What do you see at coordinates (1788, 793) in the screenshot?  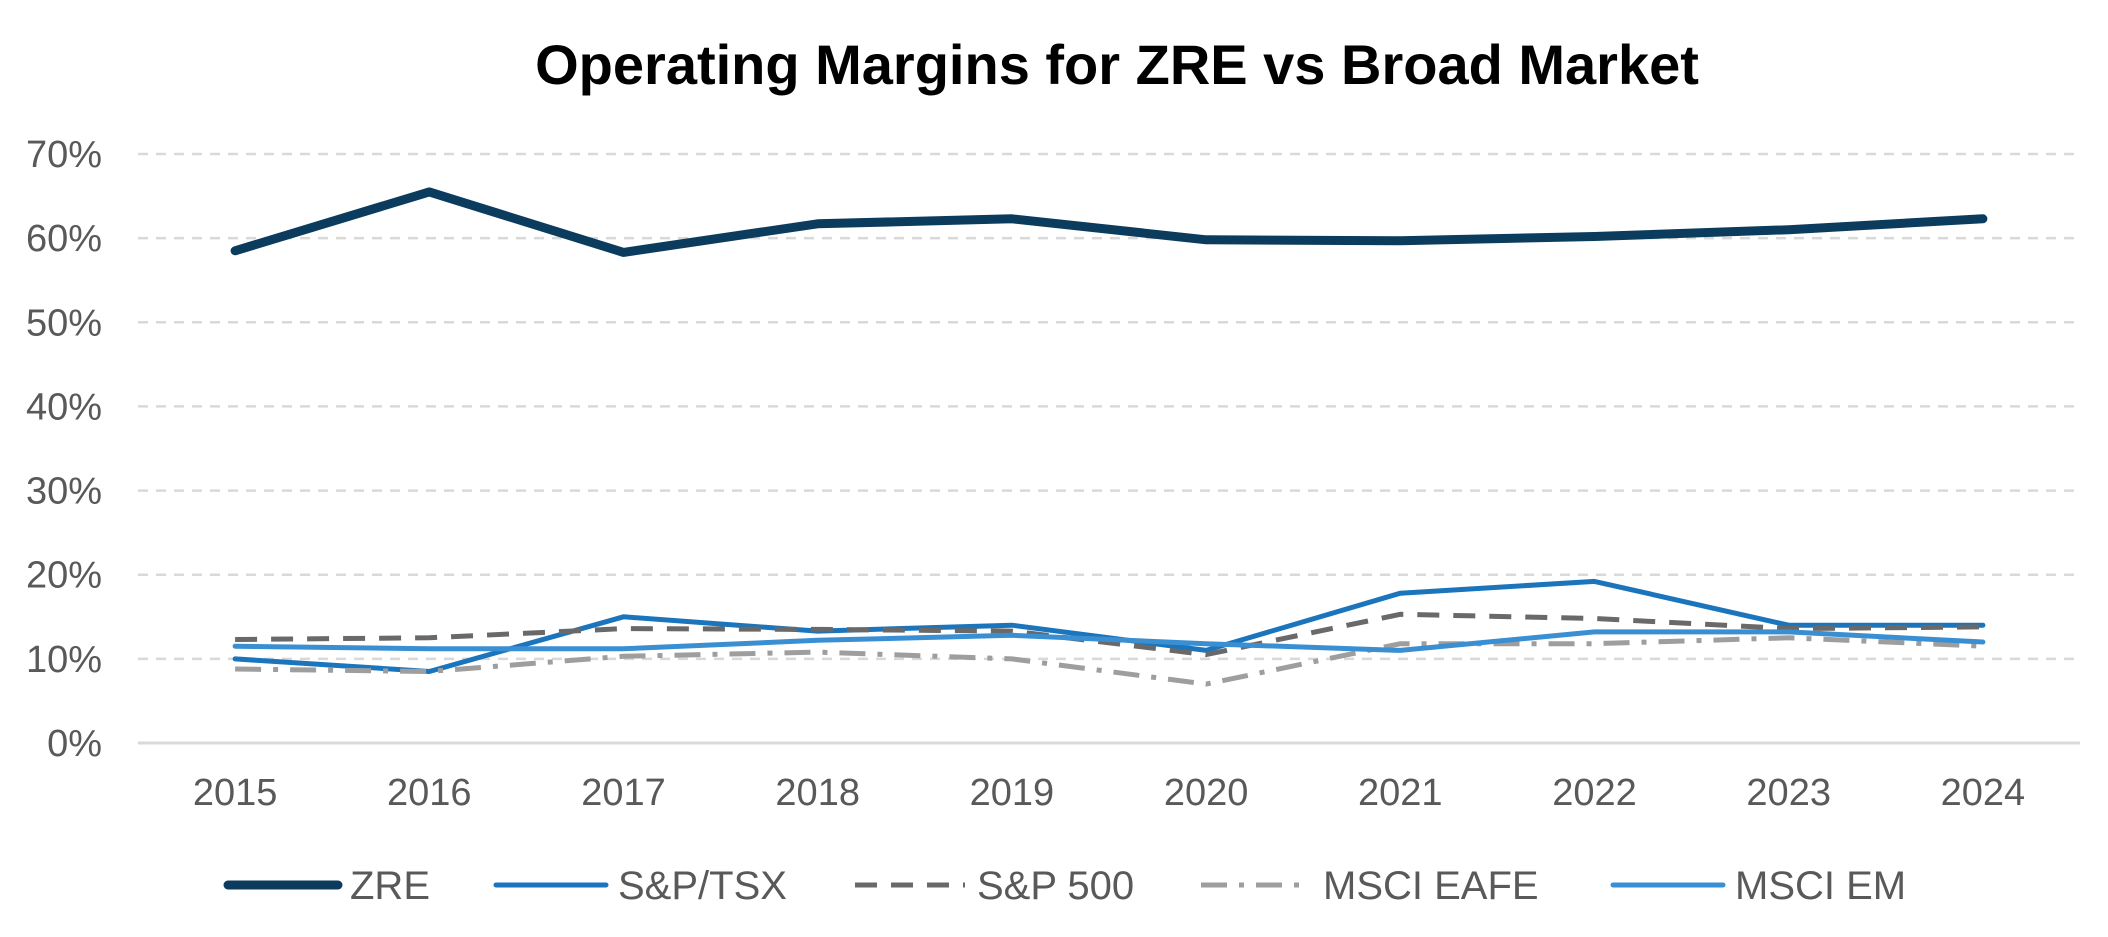 I see `x-tick-label: 2023` at bounding box center [1788, 793].